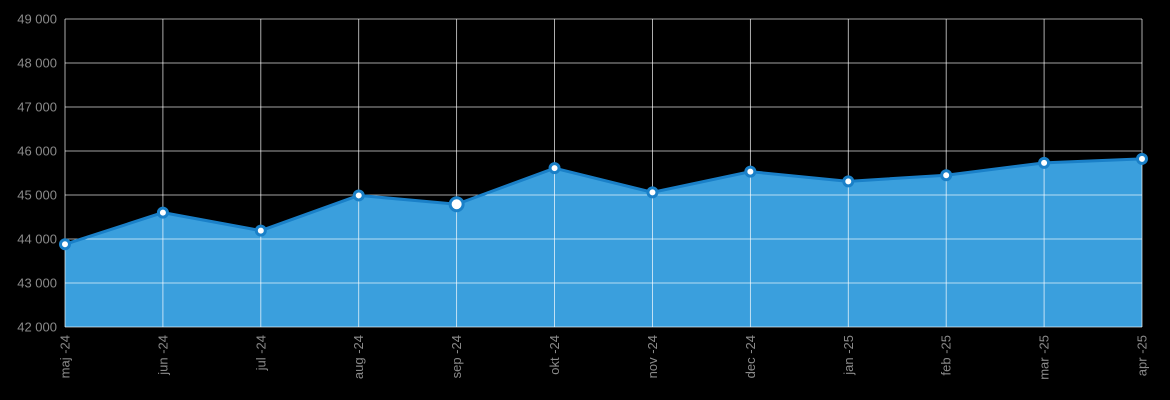  Describe the element at coordinates (358, 357) in the screenshot. I see `x-tick-label: aug -24` at that location.